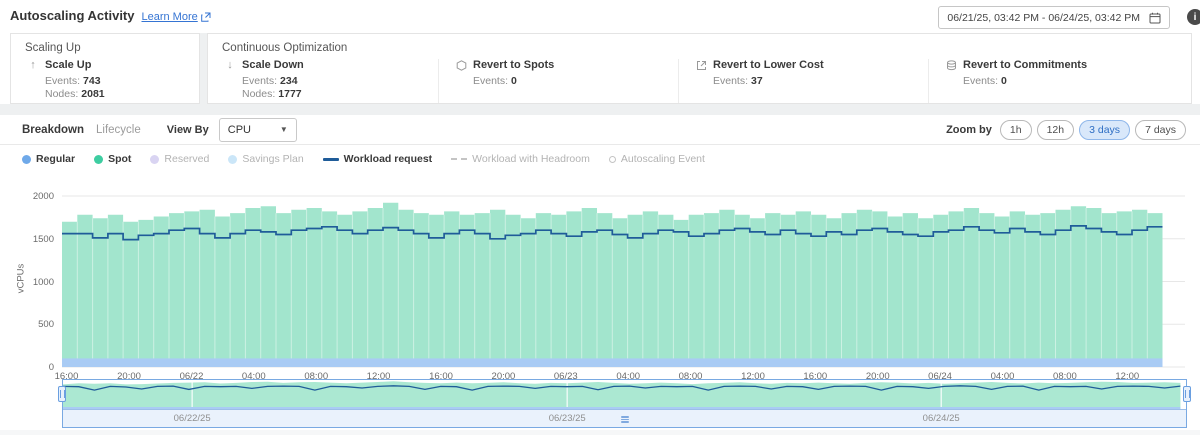 Image resolution: width=1200 pixels, height=435 pixels. I want to click on bottom-strip, so click(600, 432).